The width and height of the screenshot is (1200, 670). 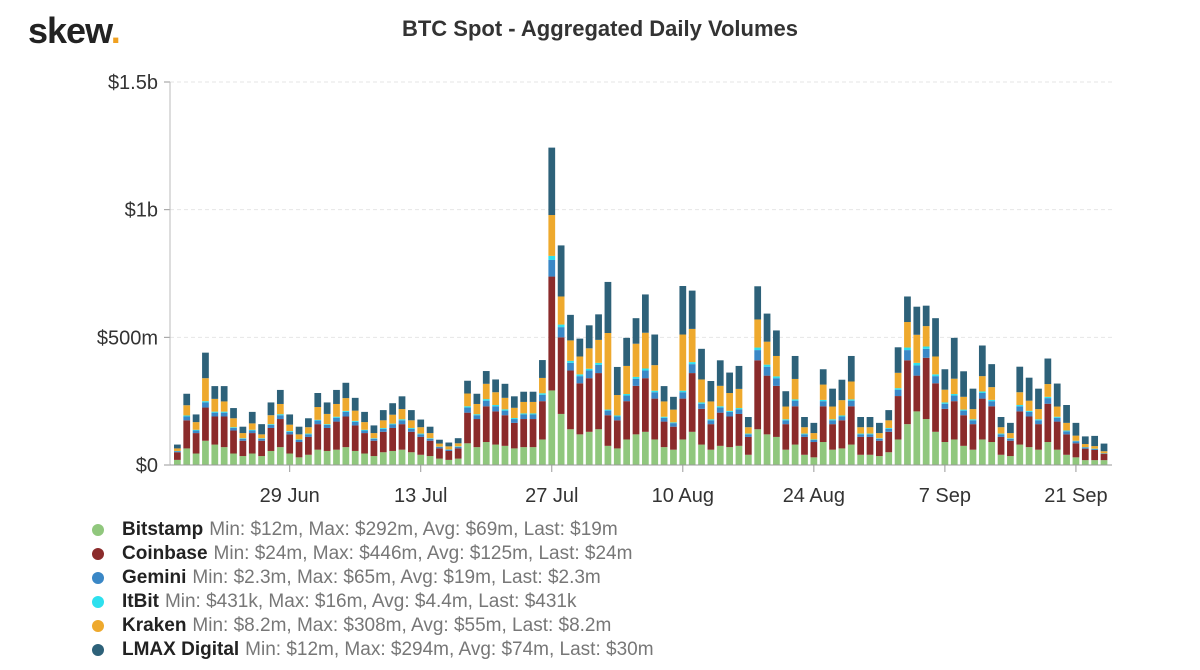 I want to click on legend-label-coinbase: Coinbase, so click(x=165, y=553).